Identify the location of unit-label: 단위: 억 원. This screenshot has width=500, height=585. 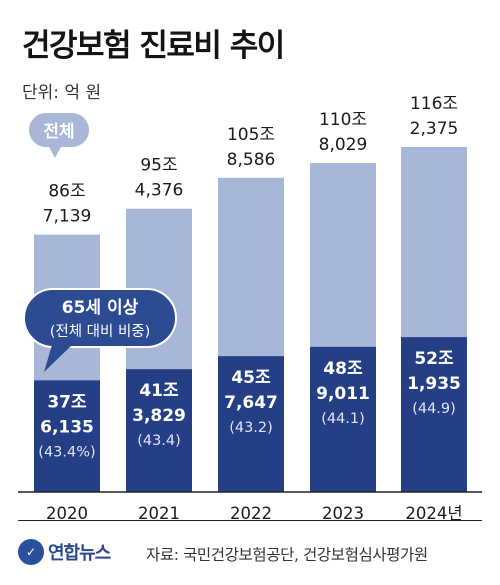
(62, 93).